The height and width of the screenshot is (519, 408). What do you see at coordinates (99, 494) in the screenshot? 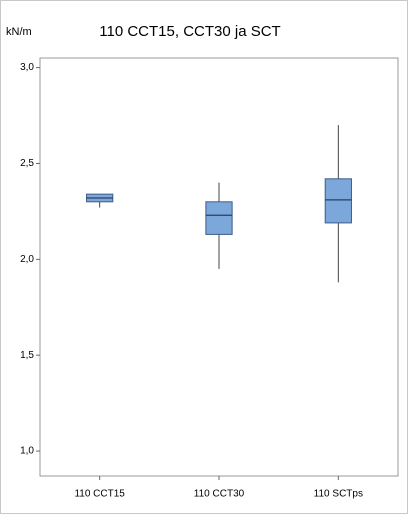
I see `x-tick-label: 110 CCT15` at bounding box center [99, 494].